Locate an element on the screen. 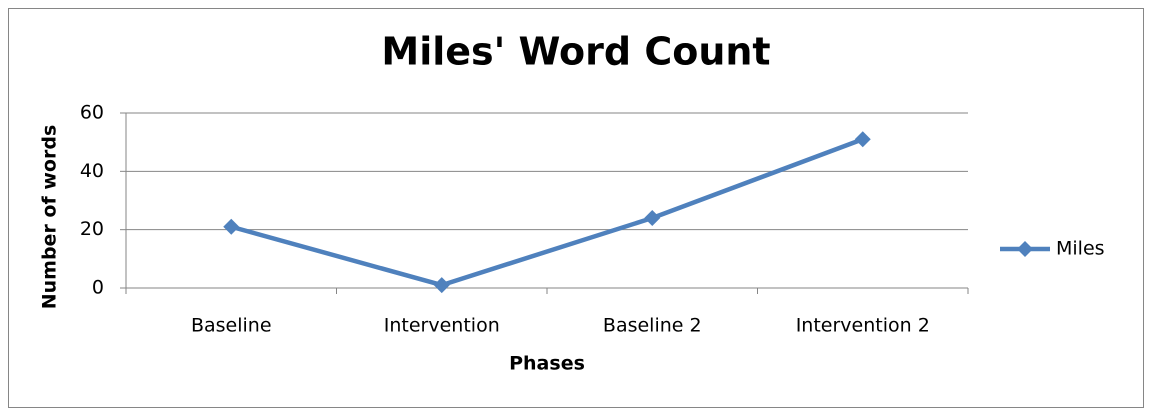 The image size is (1152, 412). y-tick-label: 60 is located at coordinates (92, 113).